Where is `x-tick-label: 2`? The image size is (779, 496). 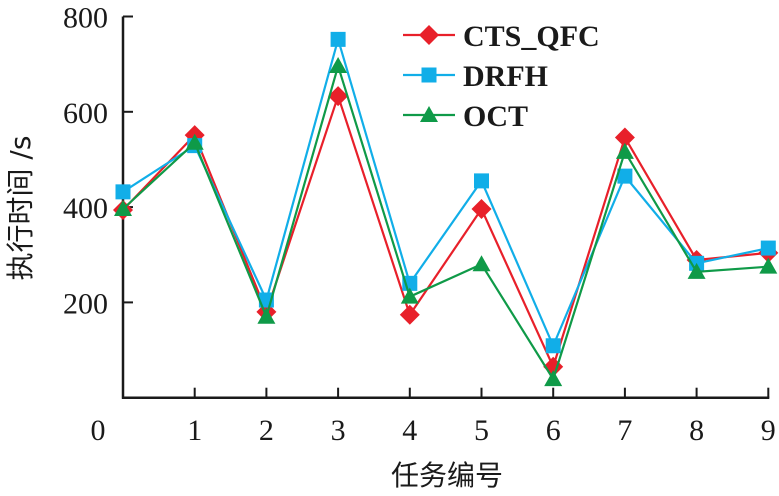 x-tick-label: 2 is located at coordinates (266, 430).